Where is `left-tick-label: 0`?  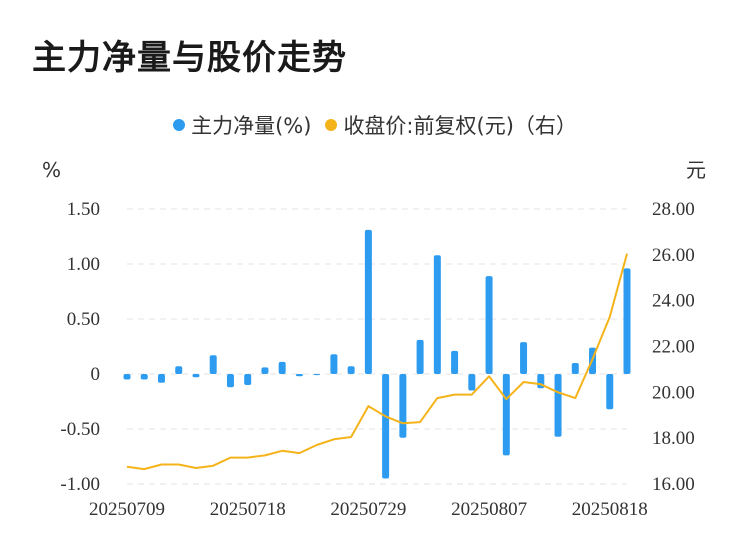 left-tick-label: 0 is located at coordinates (96, 374).